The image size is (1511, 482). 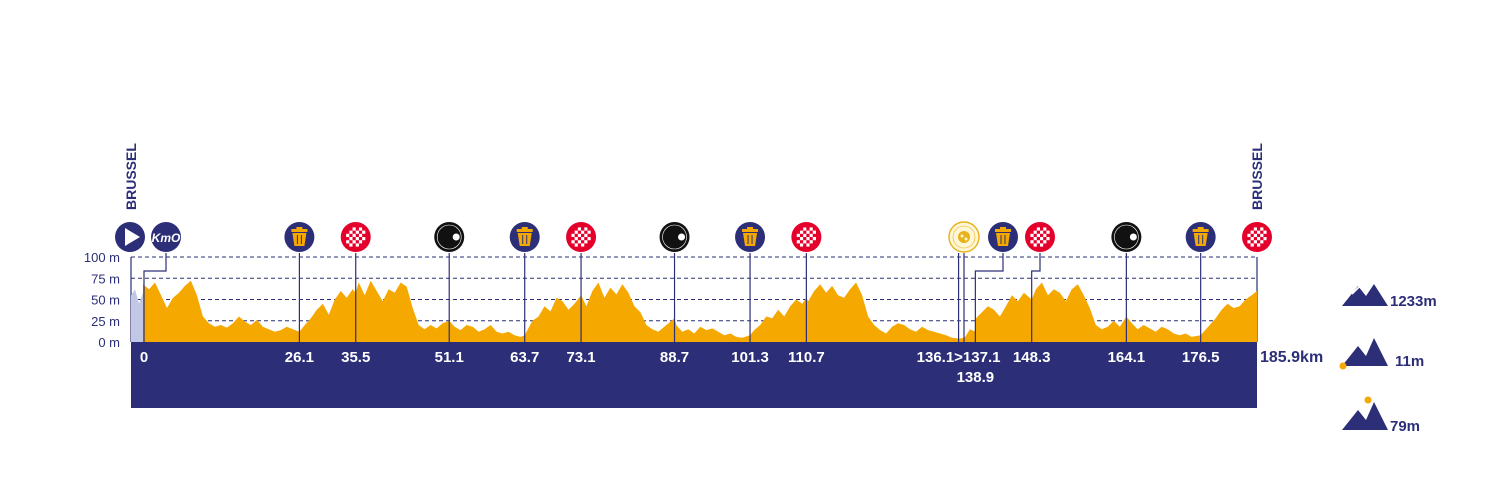 What do you see at coordinates (1127, 357) in the screenshot?
I see `km-label: 164.1` at bounding box center [1127, 357].